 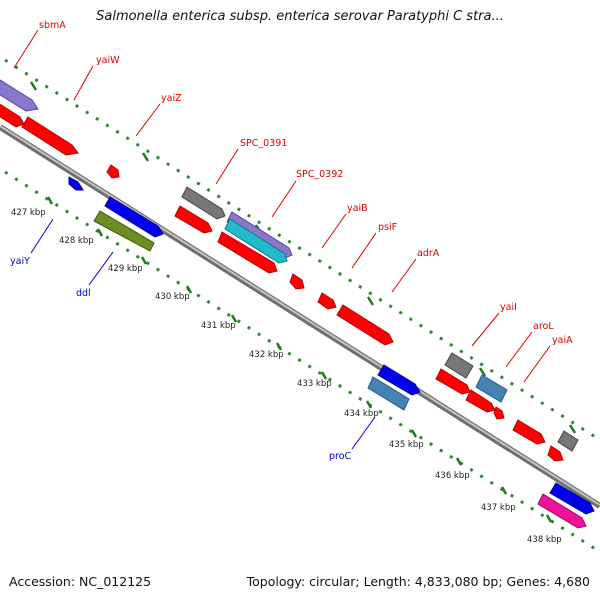 I want to click on gene-ddl, so click(x=124, y=231).